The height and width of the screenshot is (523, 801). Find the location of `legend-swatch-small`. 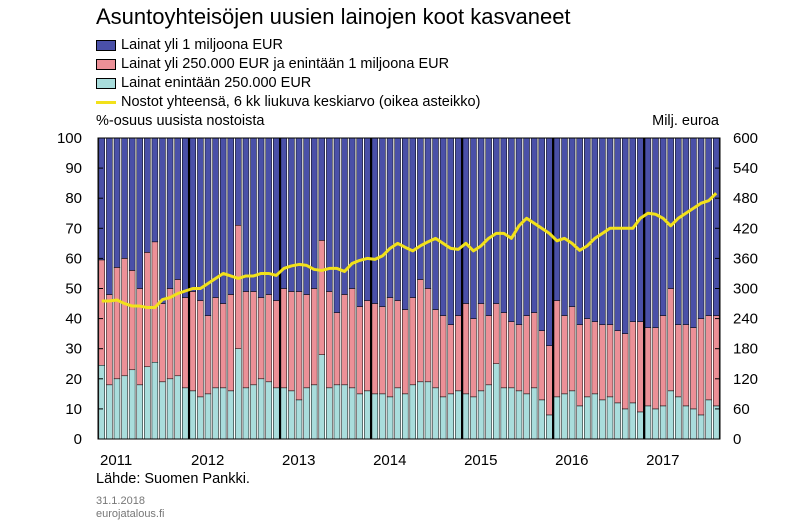

legend-swatch-small is located at coordinates (106, 83).